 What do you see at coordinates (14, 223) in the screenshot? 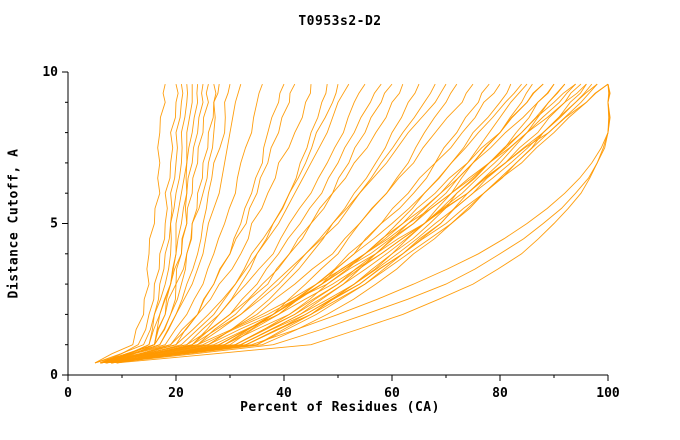
I see `y-axis-label: Distance Cutoff, A` at bounding box center [14, 223].